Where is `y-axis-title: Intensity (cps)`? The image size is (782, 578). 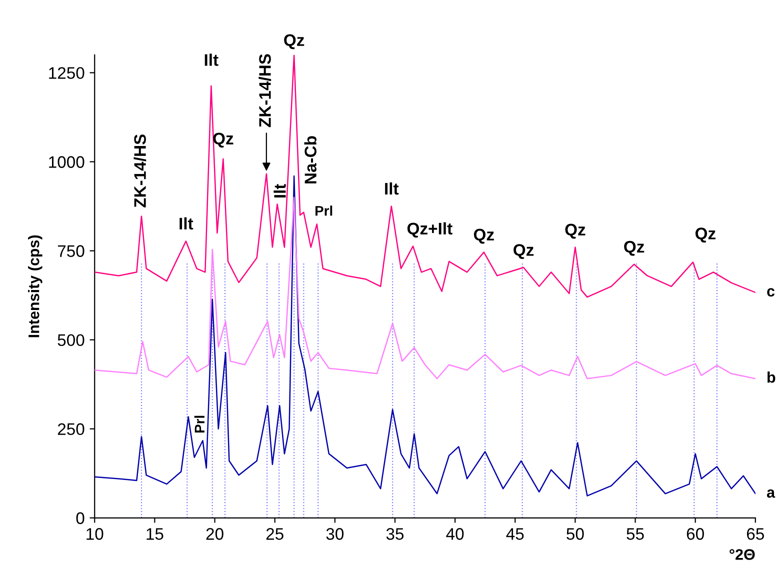
y-axis-title: Intensity (cps) is located at coordinates (35, 286).